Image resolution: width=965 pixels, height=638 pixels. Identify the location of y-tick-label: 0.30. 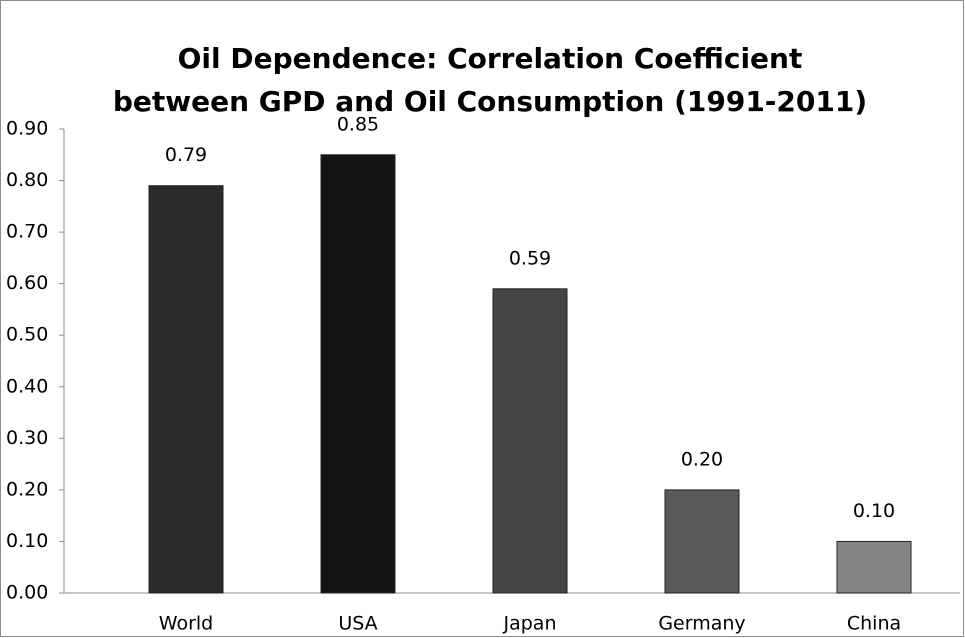
(27, 438).